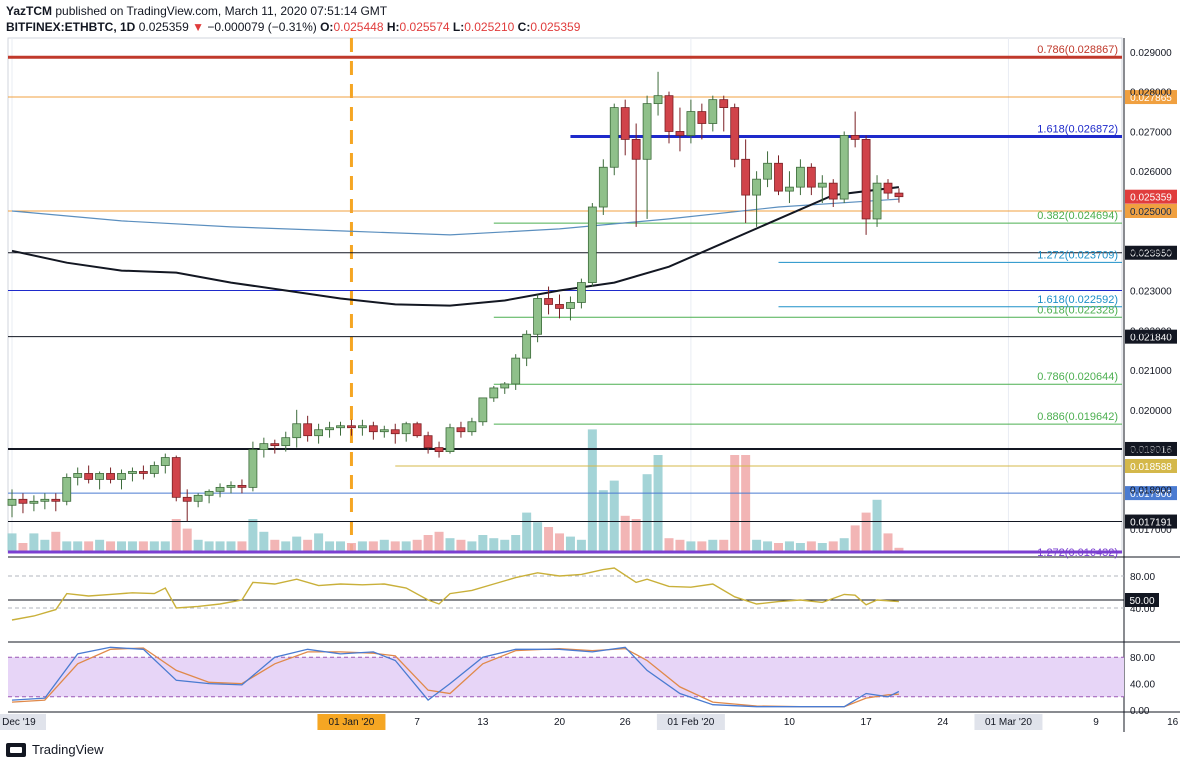 The width and height of the screenshot is (1180, 768). I want to click on stoch-tick-label: 0.00, so click(1140, 711).